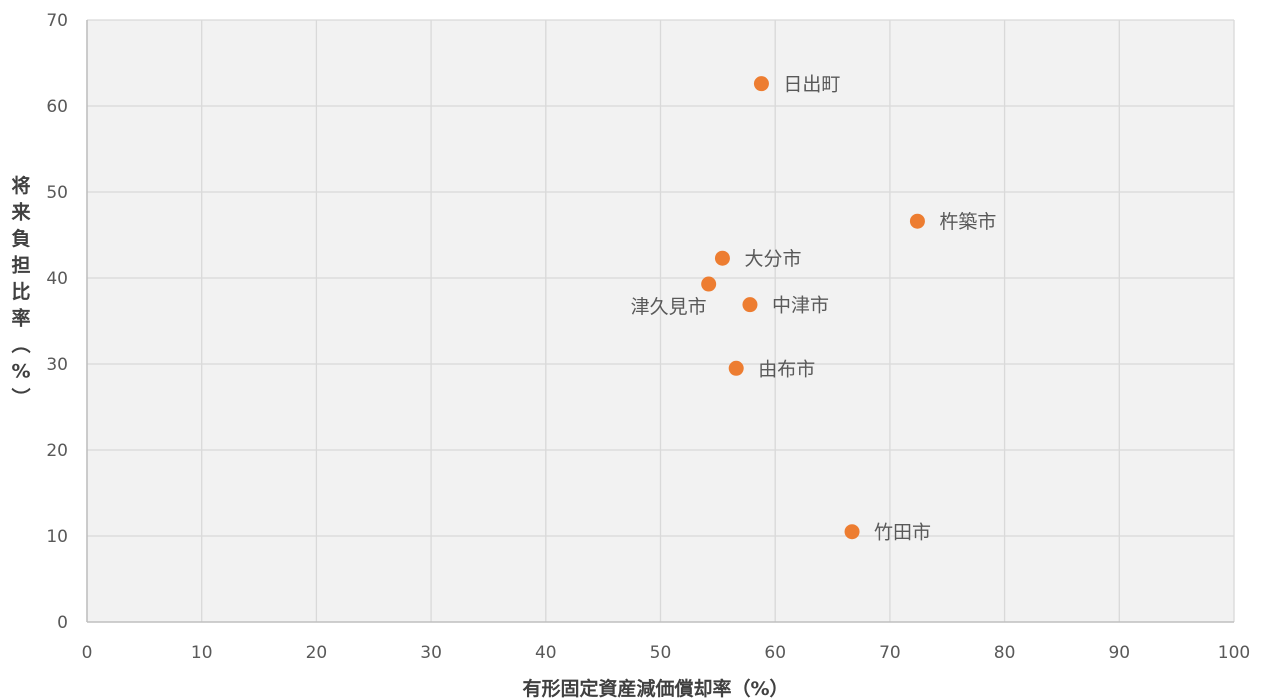 The height and width of the screenshot is (698, 1264). I want to click on x-tick-label: 10, so click(202, 653).